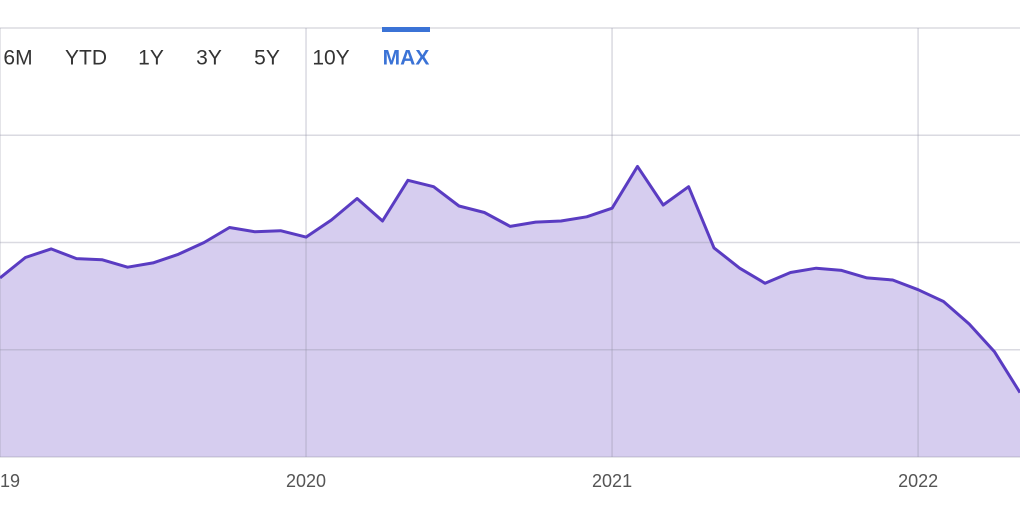 This screenshot has height=507, width=1020. What do you see at coordinates (406, 29) in the screenshot?
I see `selected-indicator` at bounding box center [406, 29].